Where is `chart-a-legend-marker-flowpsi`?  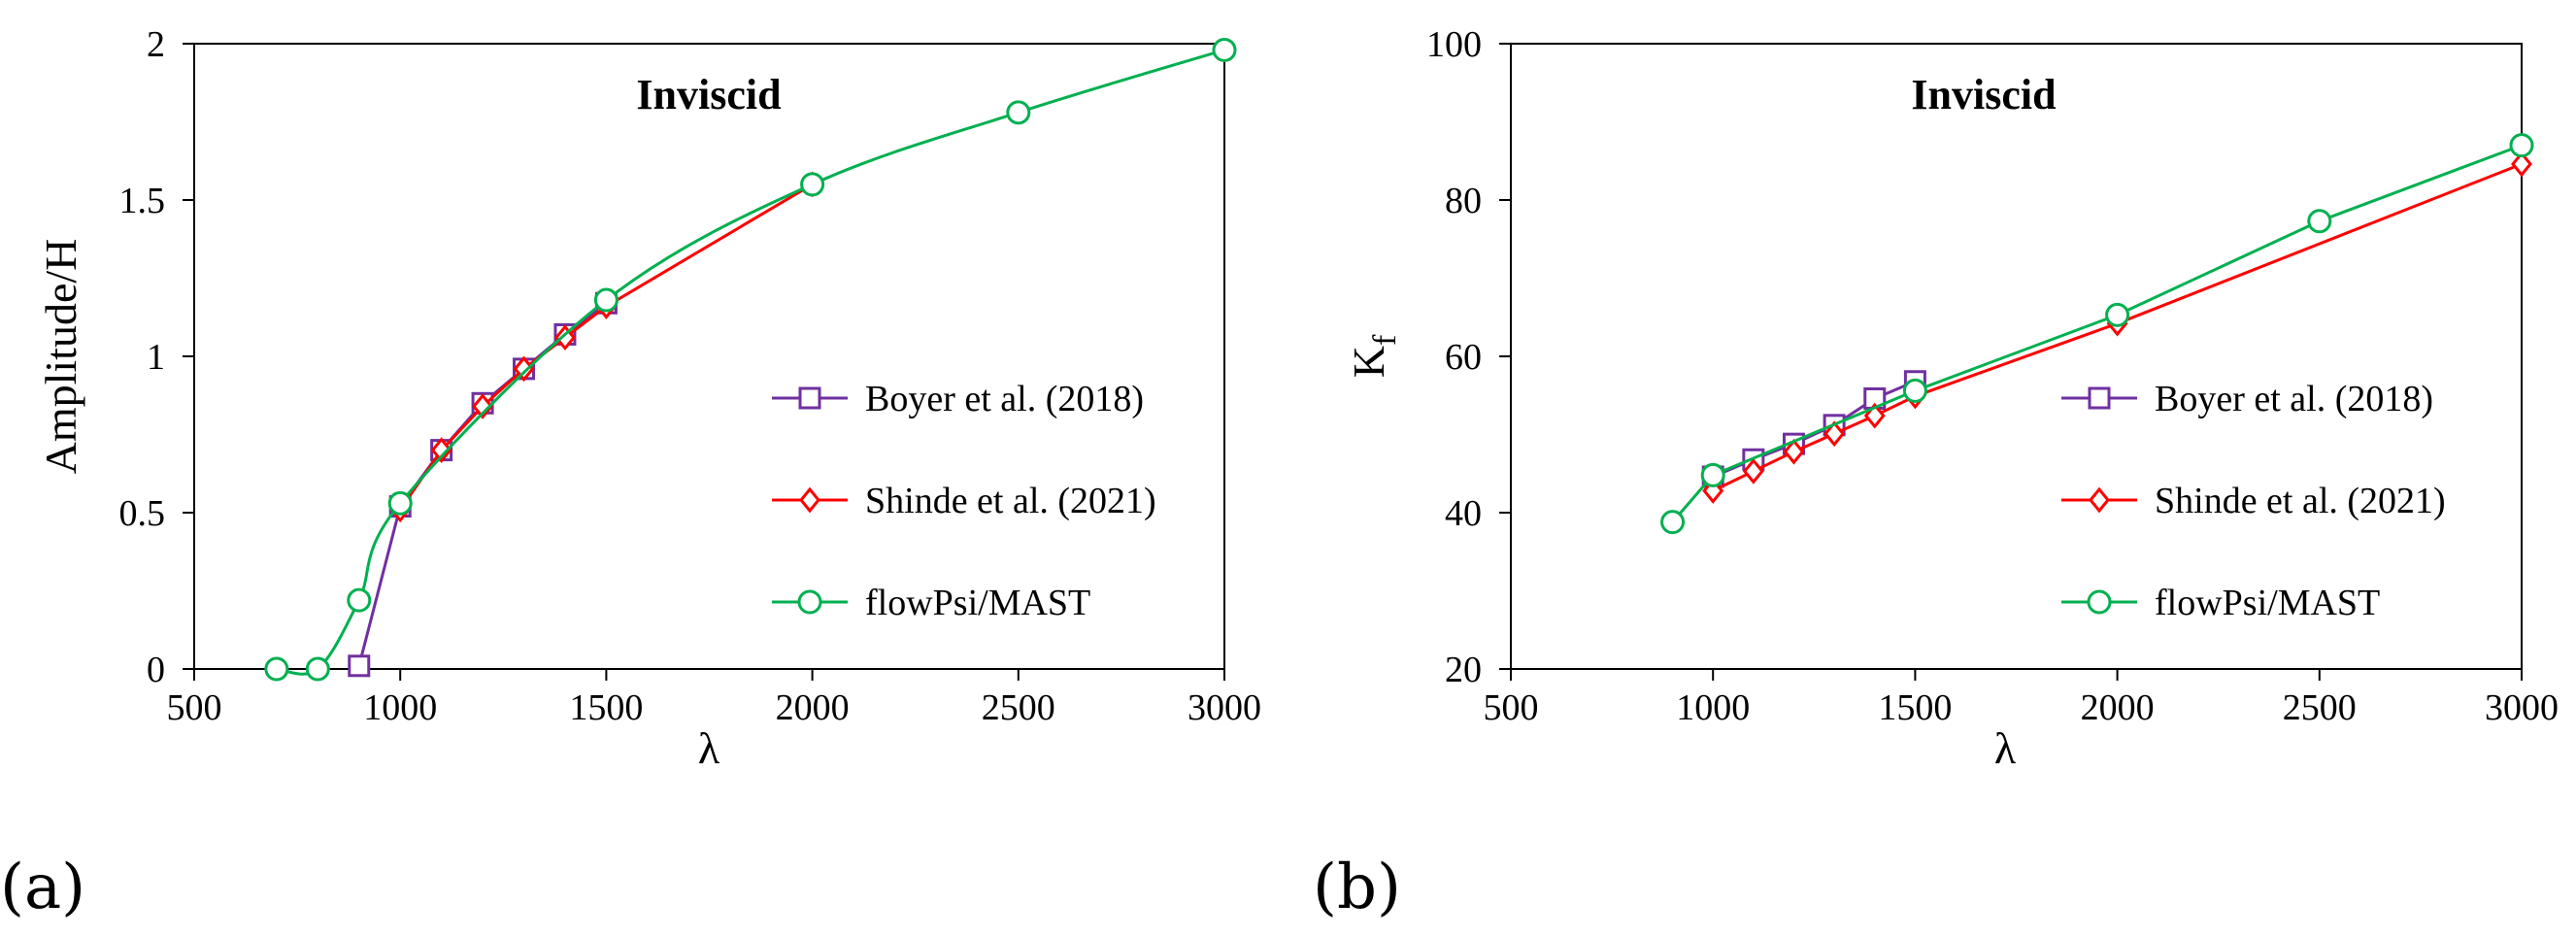
chart-a-legend-marker-flowpsi is located at coordinates (810, 602).